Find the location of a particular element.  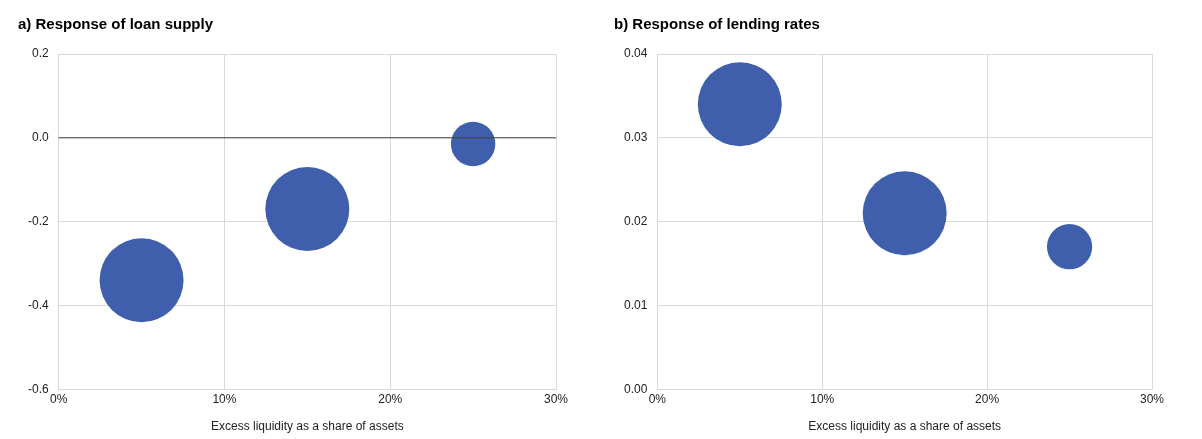

y-tick-label: -0.2 is located at coordinates (38, 220).